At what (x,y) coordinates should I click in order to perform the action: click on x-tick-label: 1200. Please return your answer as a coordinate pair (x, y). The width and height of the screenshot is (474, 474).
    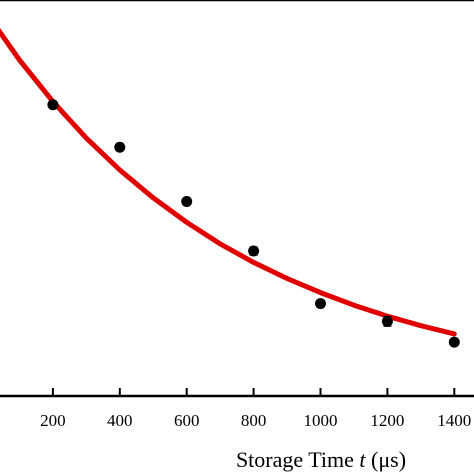
    Looking at the image, I should click on (387, 420).